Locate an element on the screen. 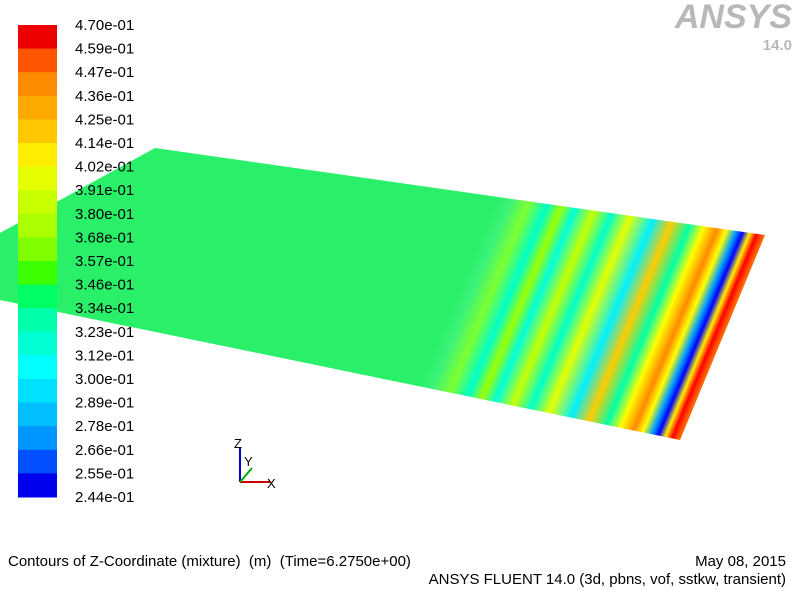 The image size is (800, 600). colorbar-label: 2.78e-01 is located at coordinates (104, 426).